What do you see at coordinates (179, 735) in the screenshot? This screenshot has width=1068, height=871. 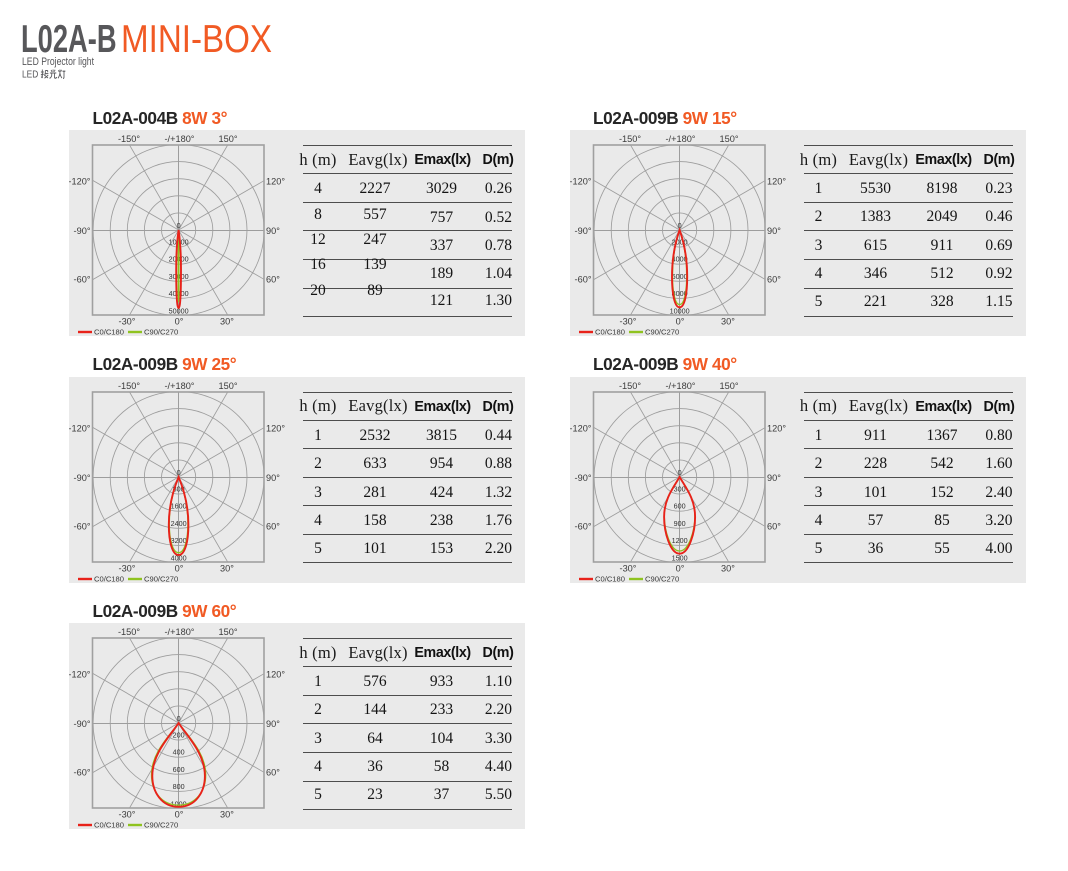 I see `svg-text: 200` at bounding box center [179, 735].